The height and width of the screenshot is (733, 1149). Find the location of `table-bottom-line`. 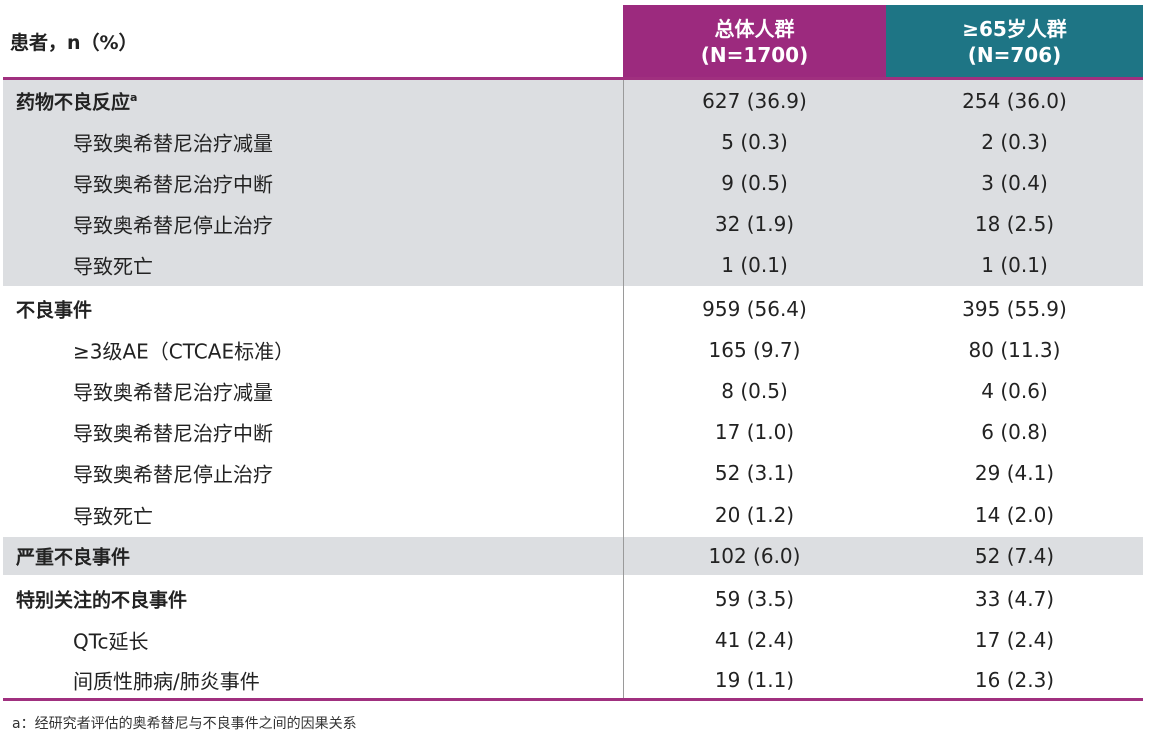

table-bottom-line is located at coordinates (573, 699).